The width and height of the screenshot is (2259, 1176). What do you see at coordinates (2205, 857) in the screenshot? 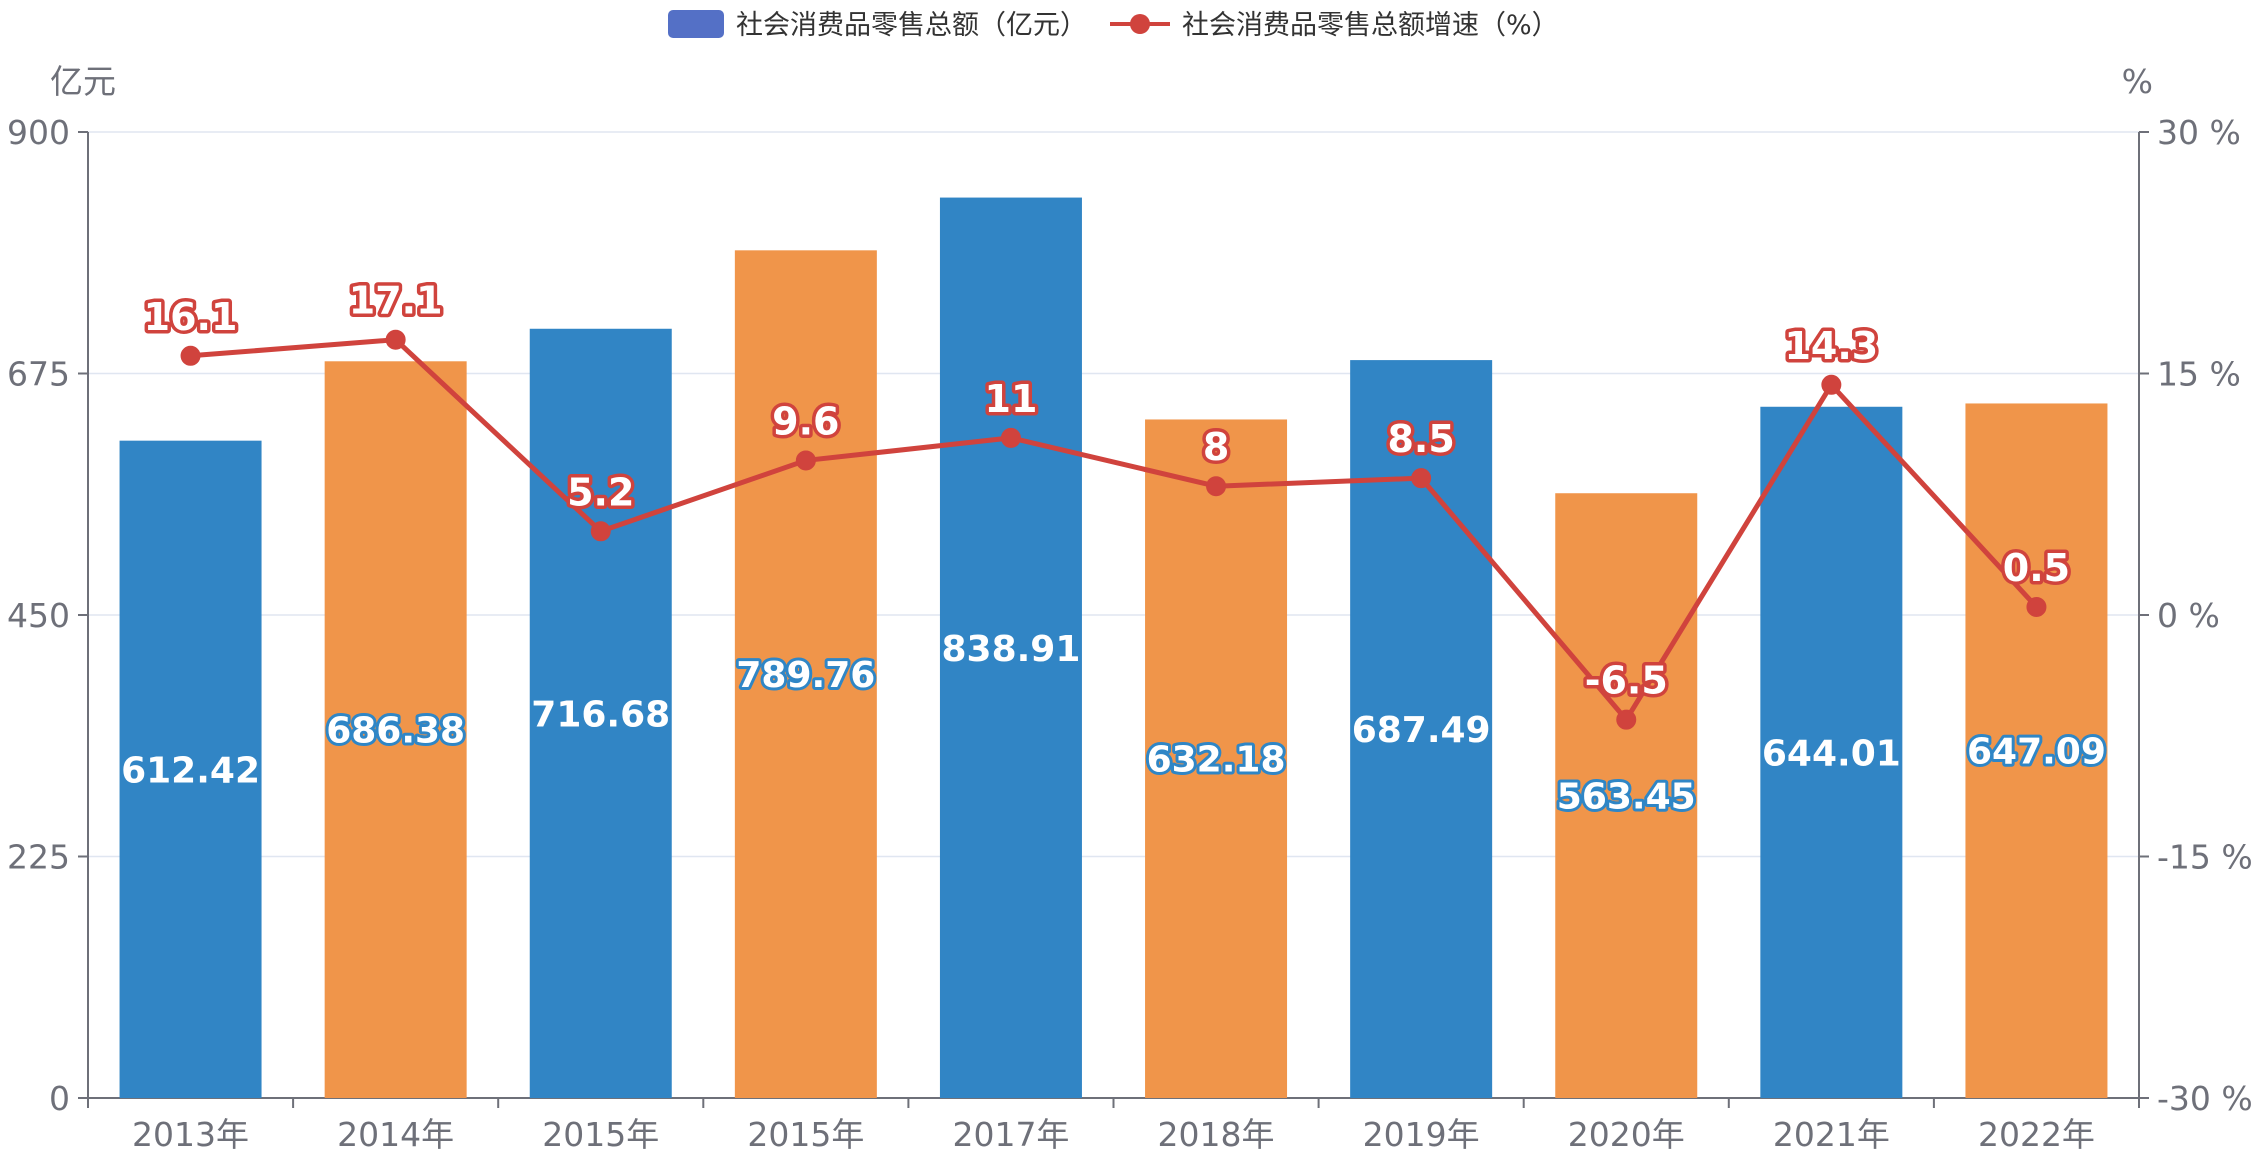
I see `y-right-tick-label: -15 %` at bounding box center [2205, 857].